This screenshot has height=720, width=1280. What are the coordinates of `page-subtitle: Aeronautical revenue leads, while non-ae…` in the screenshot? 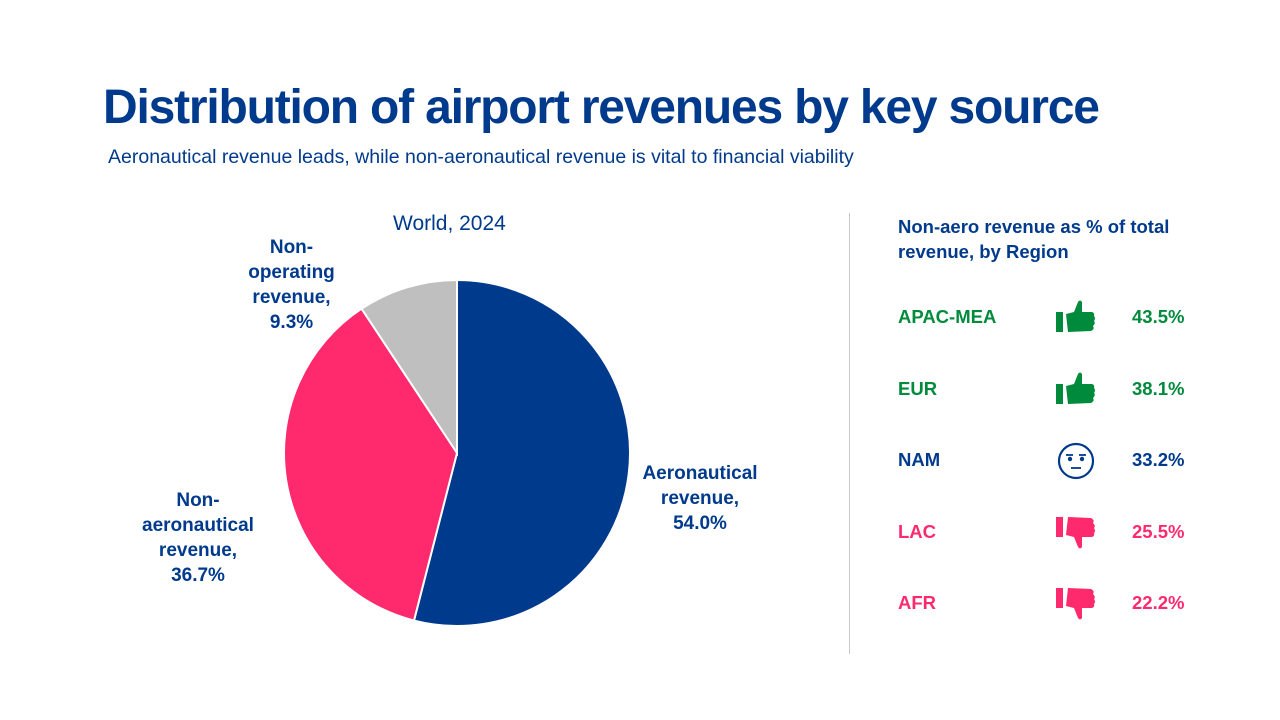 It's located at (481, 157).